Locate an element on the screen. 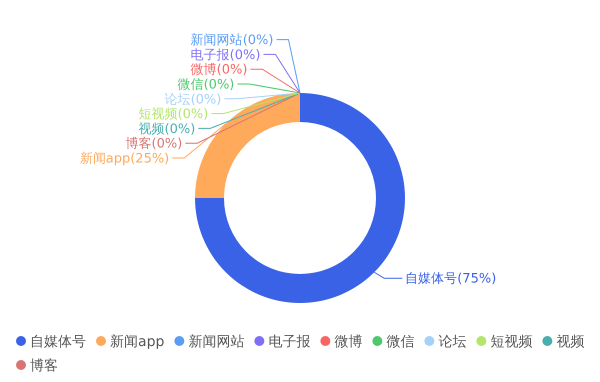  text: 短视频(0%) is located at coordinates (173, 114).